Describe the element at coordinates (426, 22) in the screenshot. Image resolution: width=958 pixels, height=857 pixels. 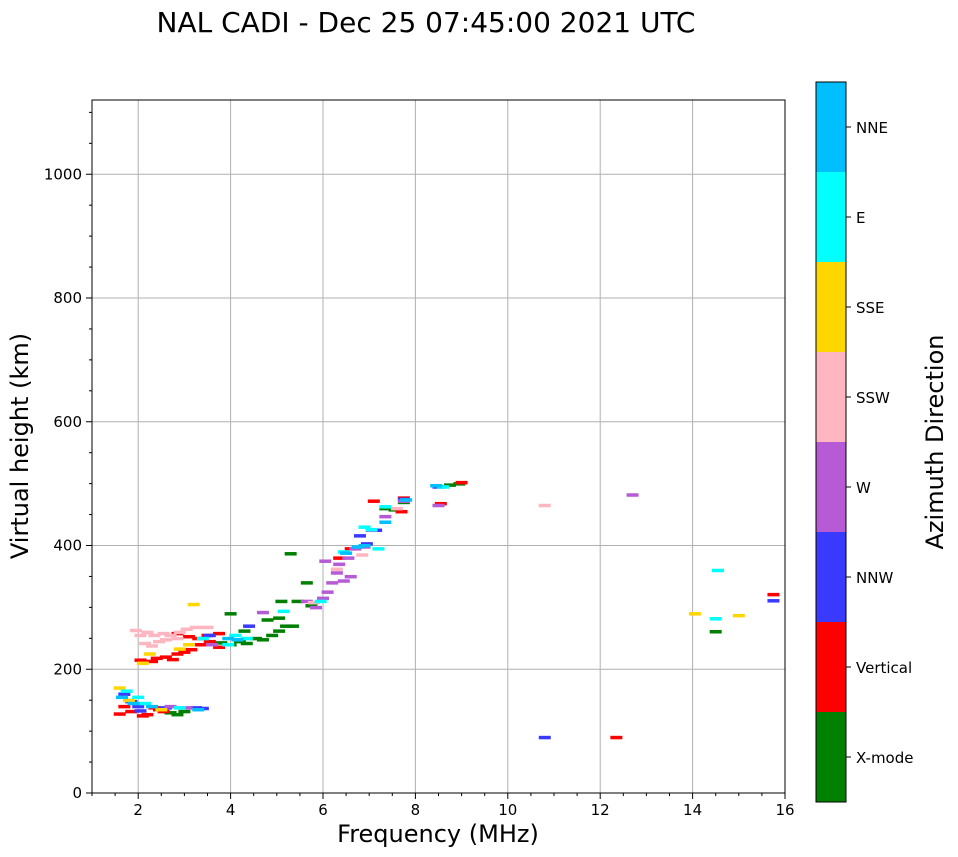
I see `chart-title: NAL CADI - Dec 25 07:45:00 2021 UTC` at that location.